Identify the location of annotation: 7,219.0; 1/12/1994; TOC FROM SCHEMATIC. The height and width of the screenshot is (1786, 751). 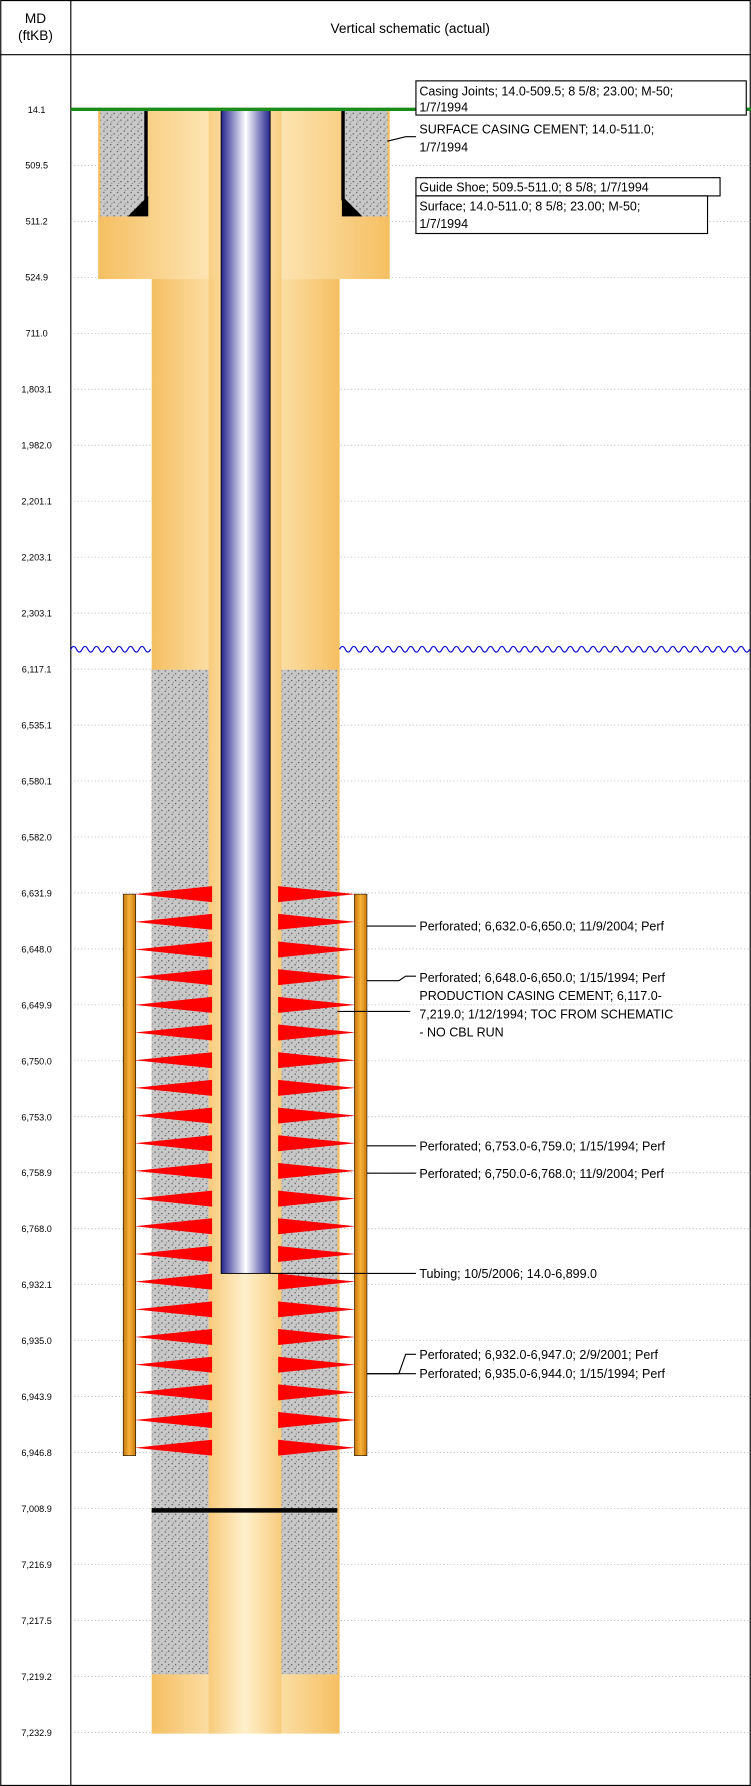
(546, 1014).